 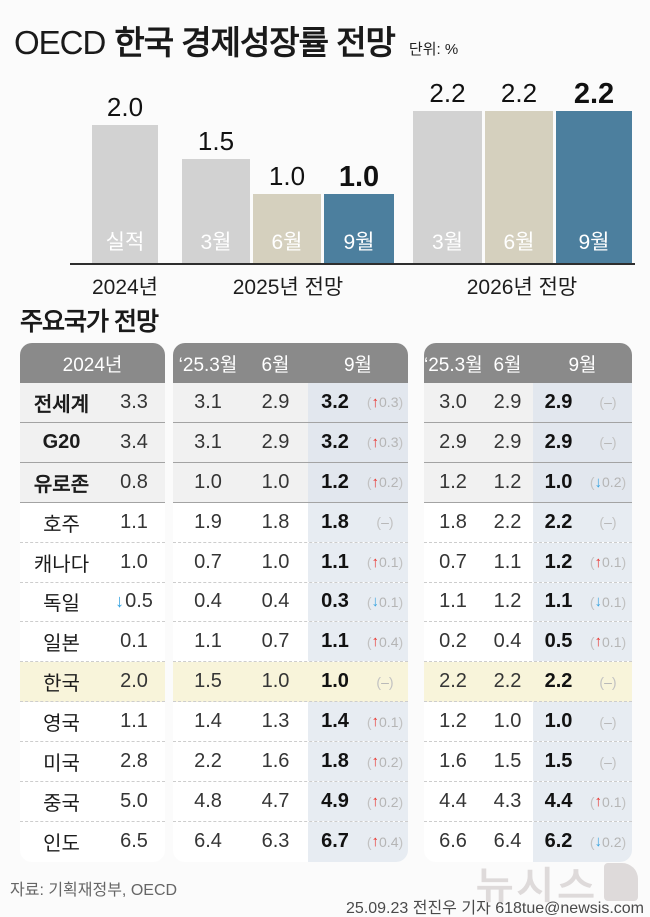 What do you see at coordinates (608, 482) in the screenshot?
I see `change-badge: ( ↓ 0.2 )` at bounding box center [608, 482].